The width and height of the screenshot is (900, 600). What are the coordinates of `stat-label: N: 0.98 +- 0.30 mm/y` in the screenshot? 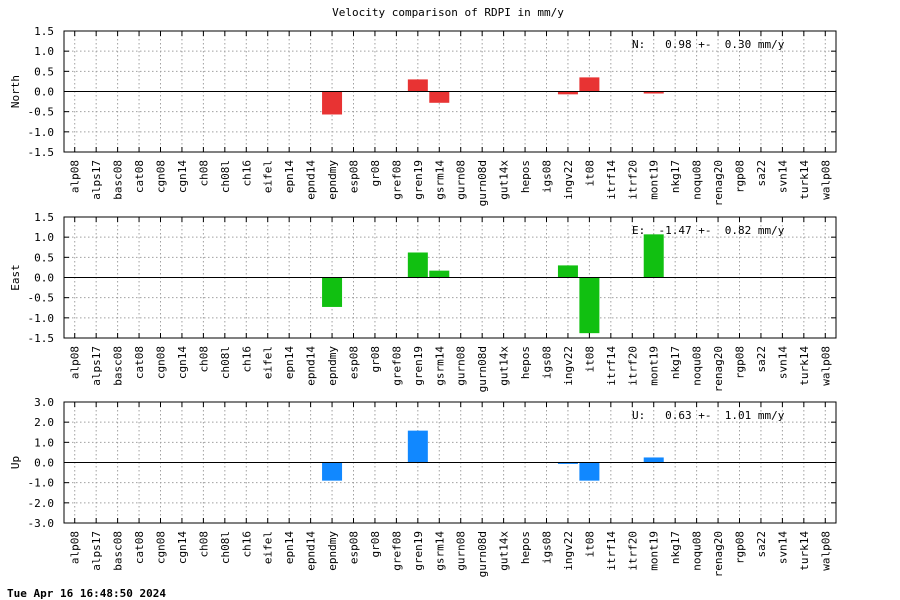 It's located at (708, 44).